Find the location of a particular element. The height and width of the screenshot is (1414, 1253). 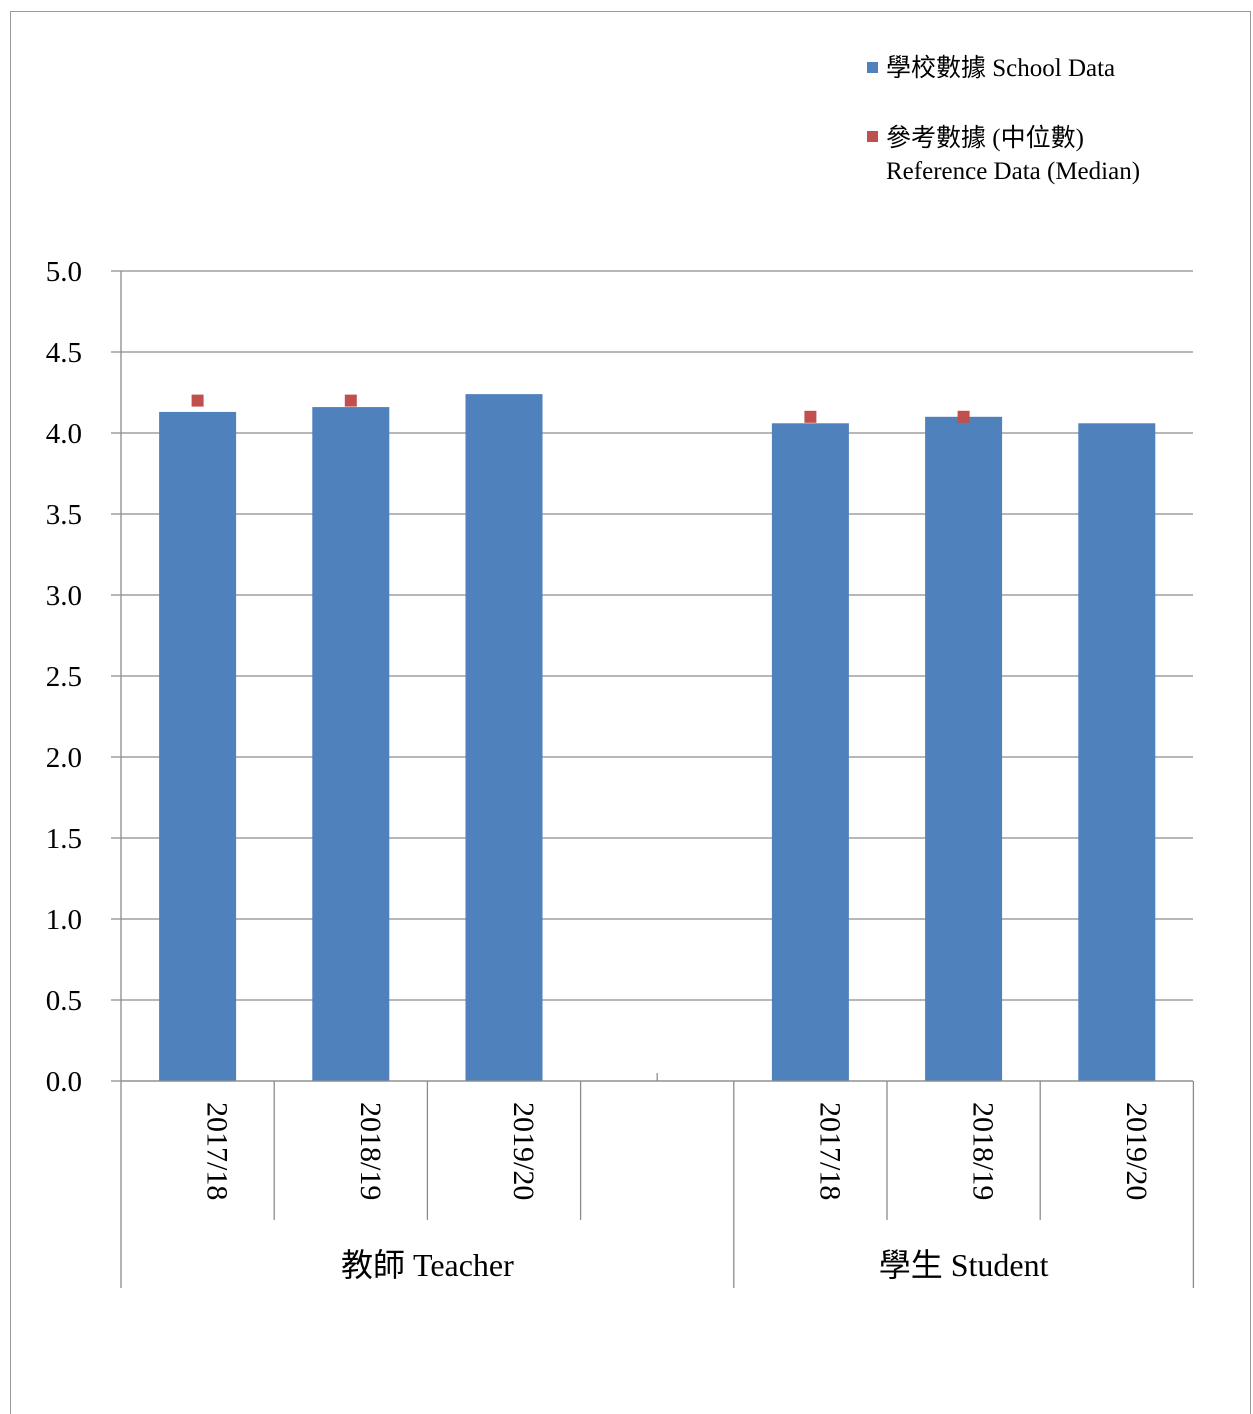

legend-school-label: 學校數據 School Data is located at coordinates (1000, 68).